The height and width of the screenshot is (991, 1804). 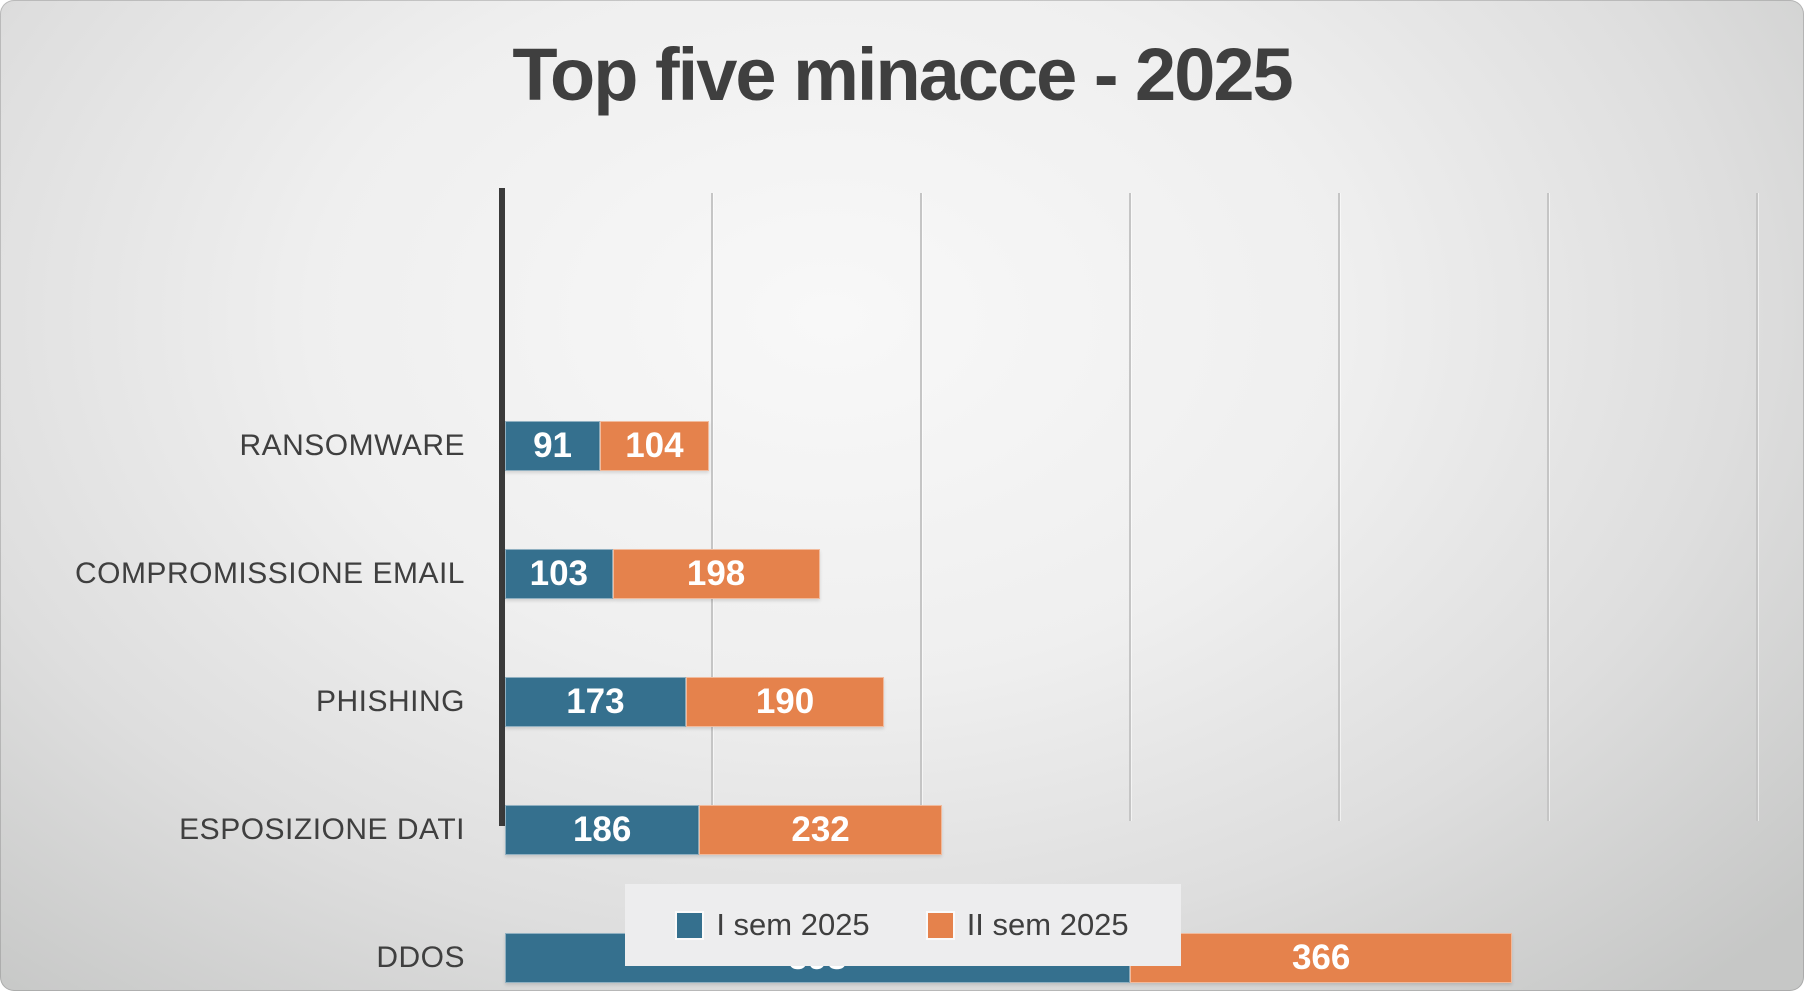 I want to click on bar-segment-series2: 232, so click(x=820, y=830).